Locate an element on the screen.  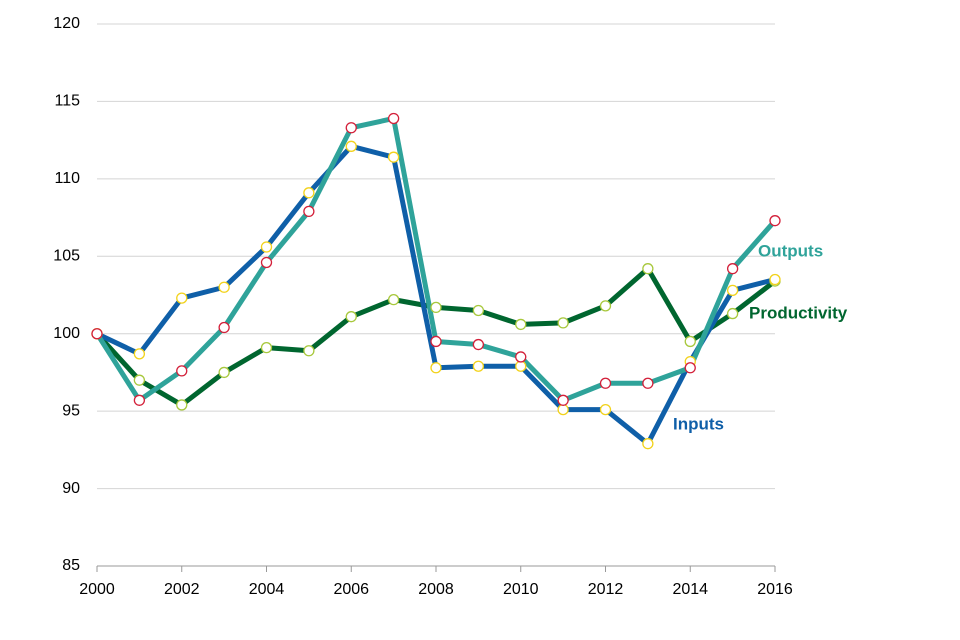
y-tick-label: 105 is located at coordinates (66, 256).